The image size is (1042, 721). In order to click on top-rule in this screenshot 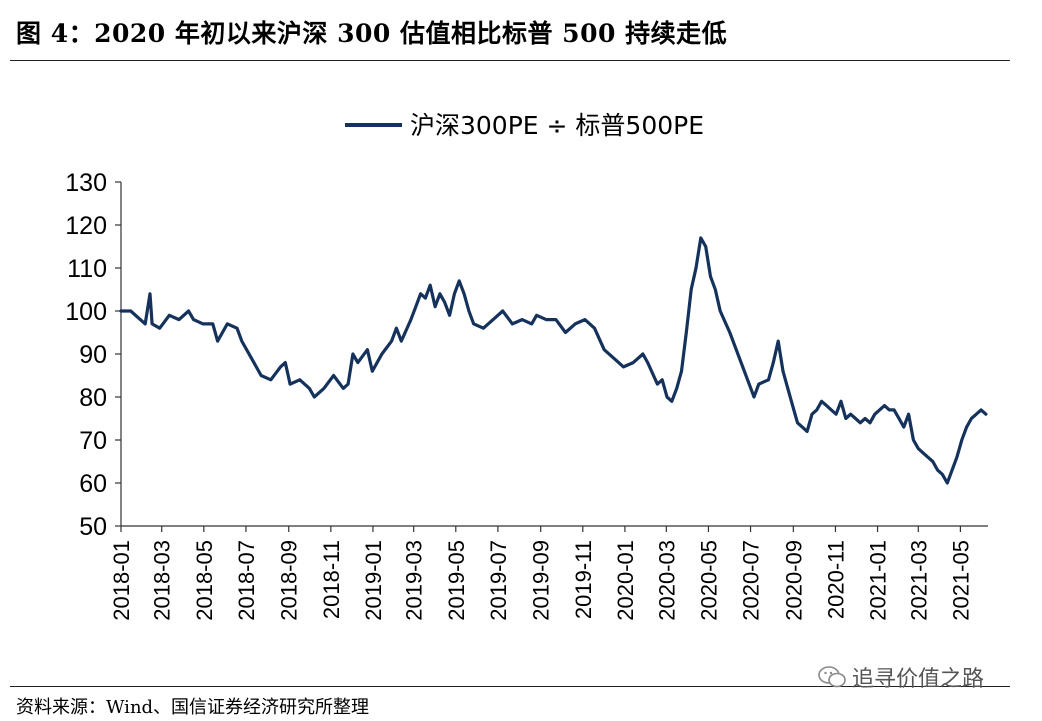, I will do `click(510, 60)`.